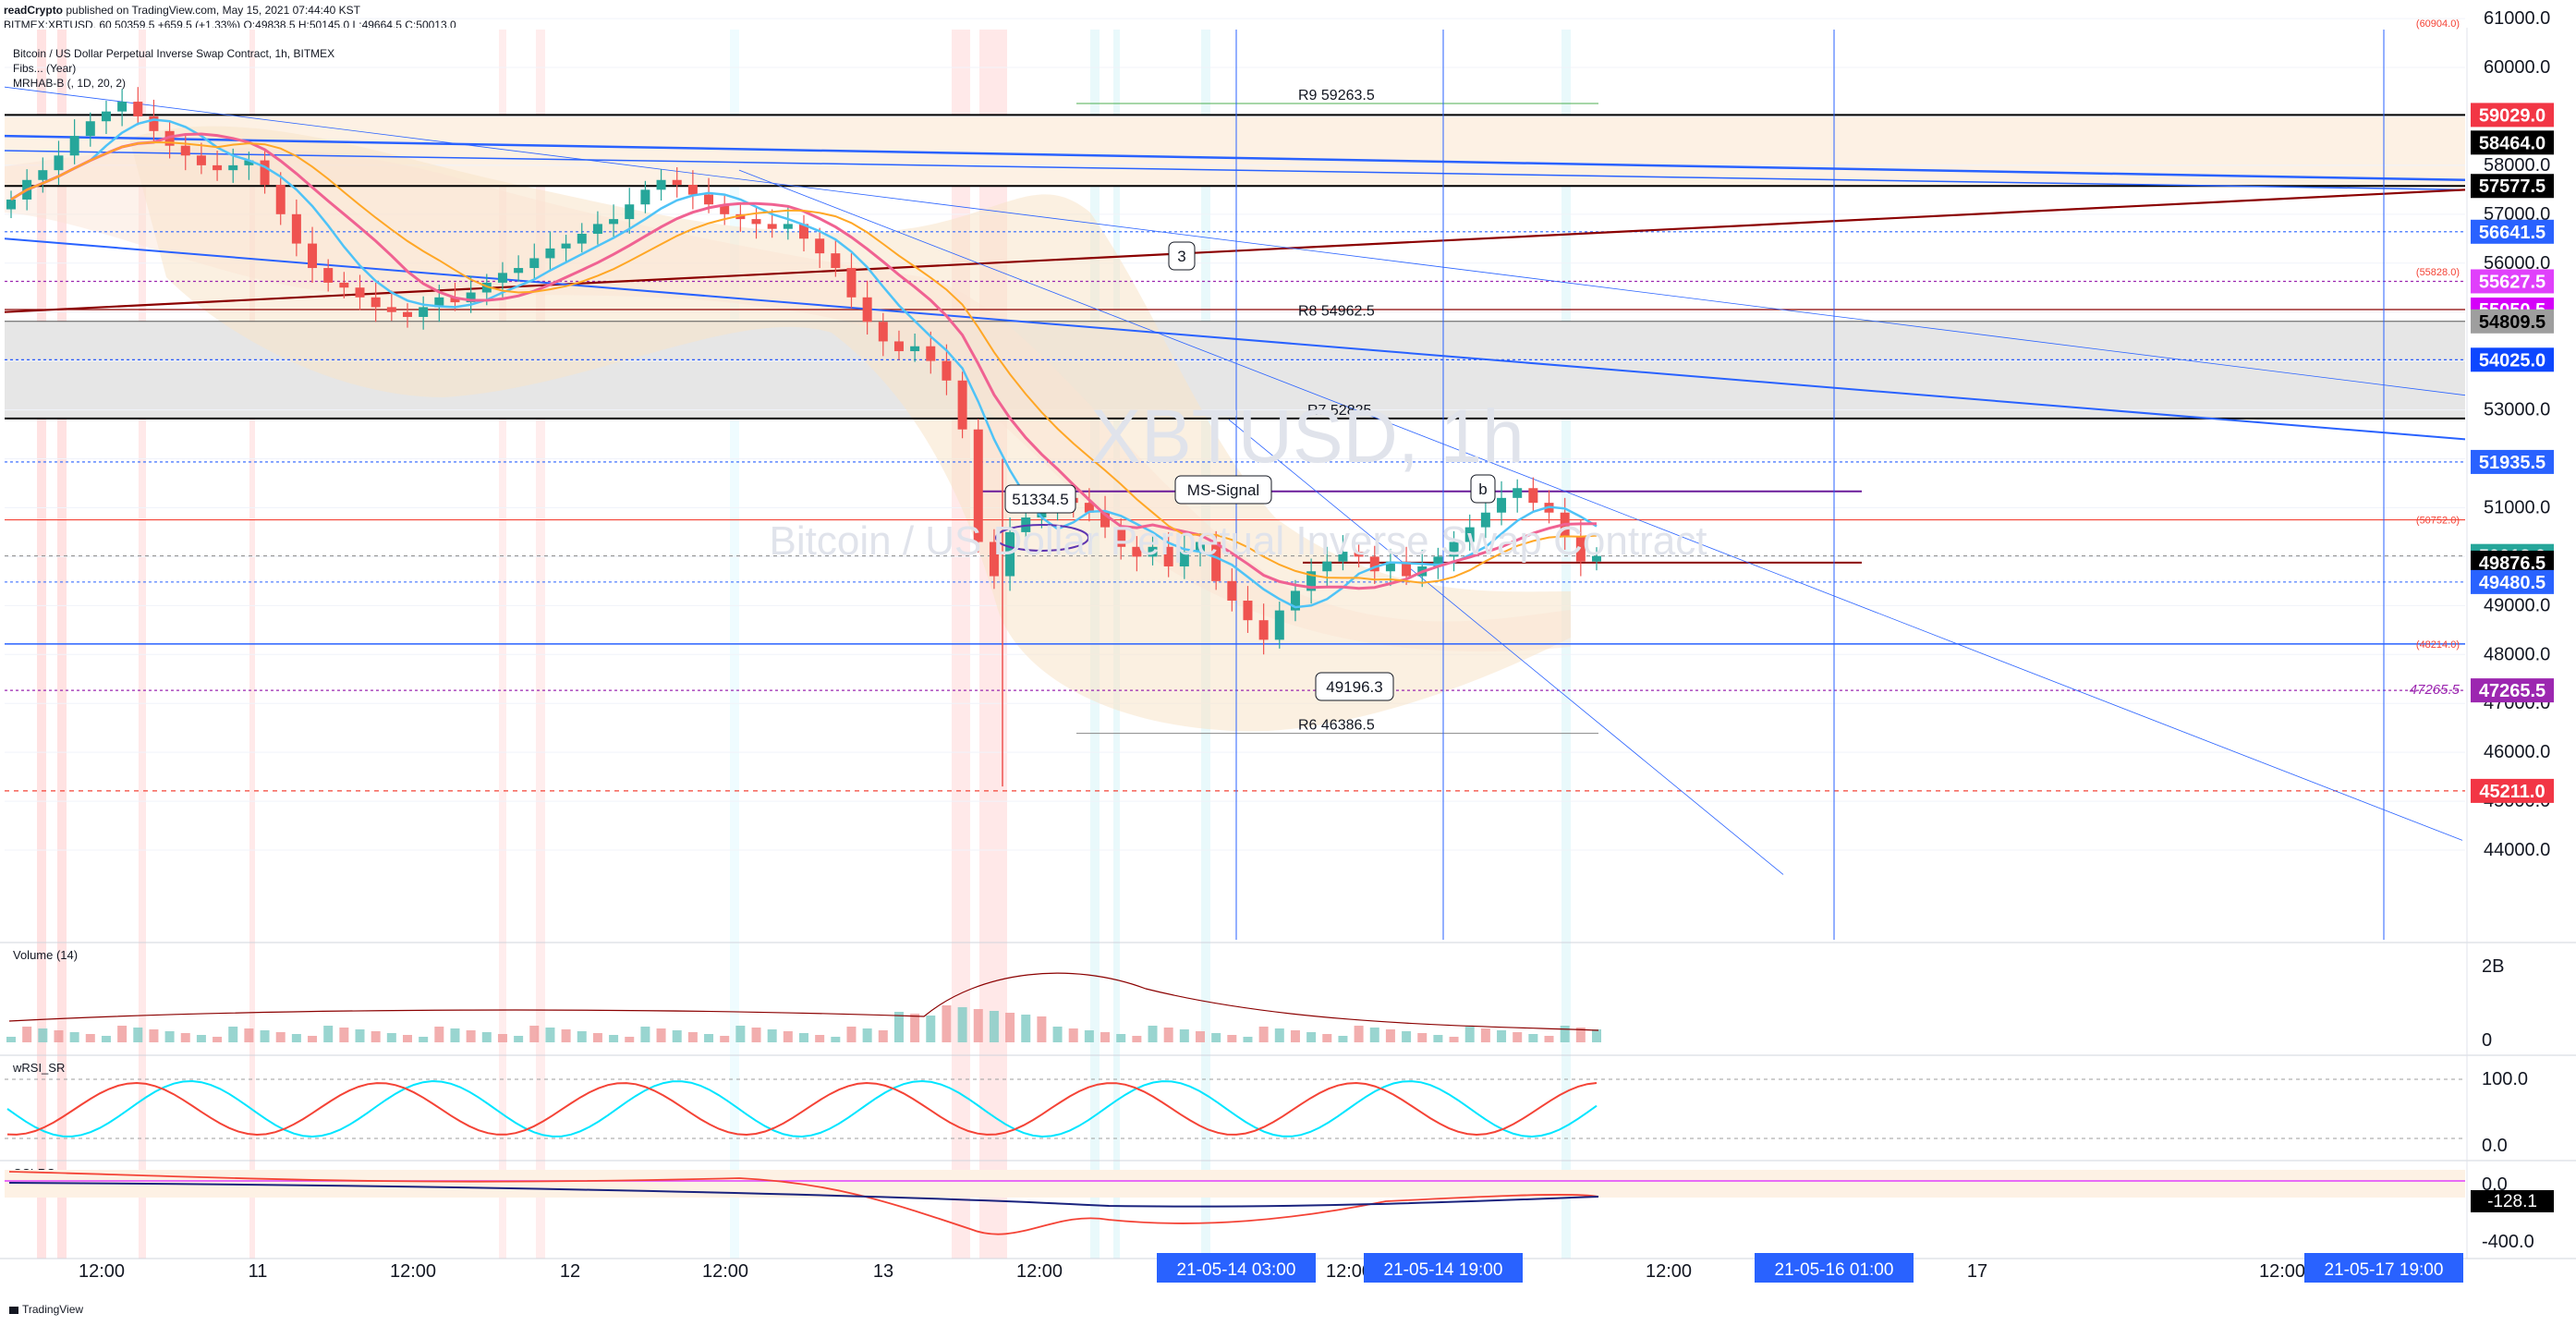  I want to click on time-tick: 13, so click(883, 1271).